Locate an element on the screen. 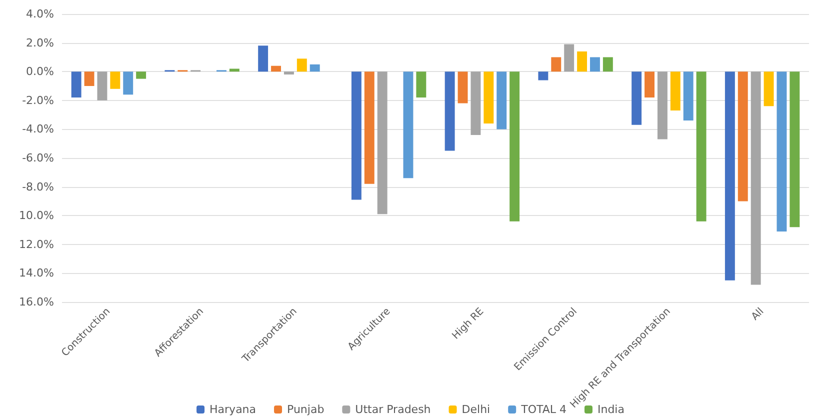 This screenshot has width=821, height=420. y-tick-label: -6.0% is located at coordinates (38, 158).